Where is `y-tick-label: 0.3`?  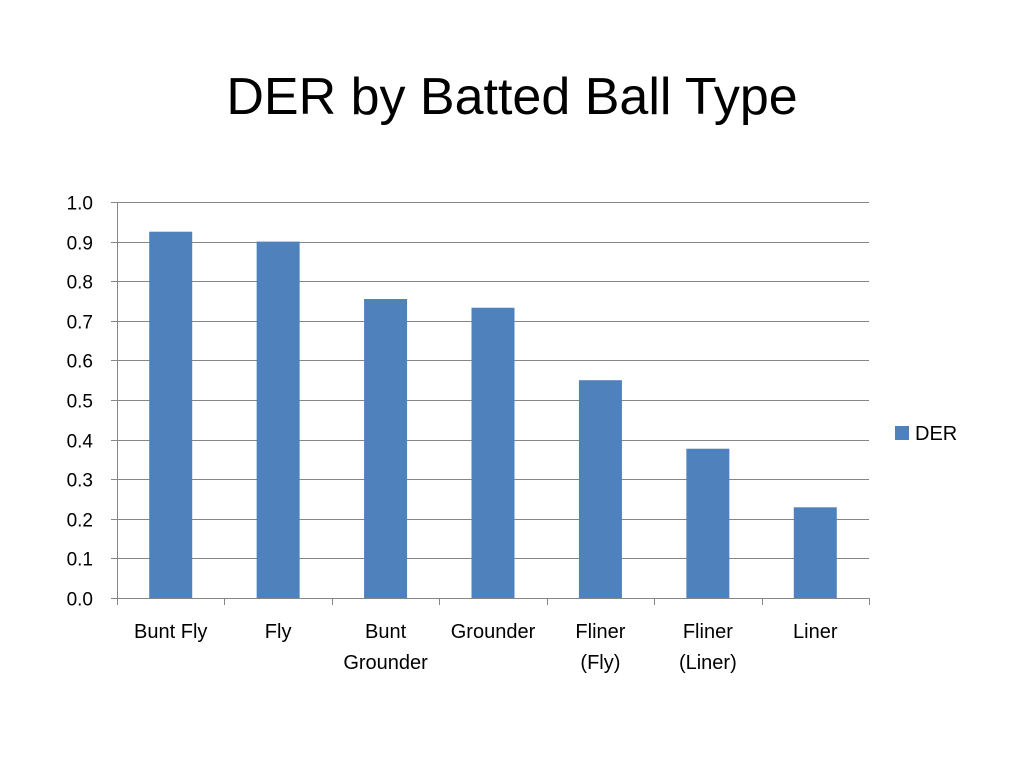
y-tick-label: 0.3 is located at coordinates (80, 481).